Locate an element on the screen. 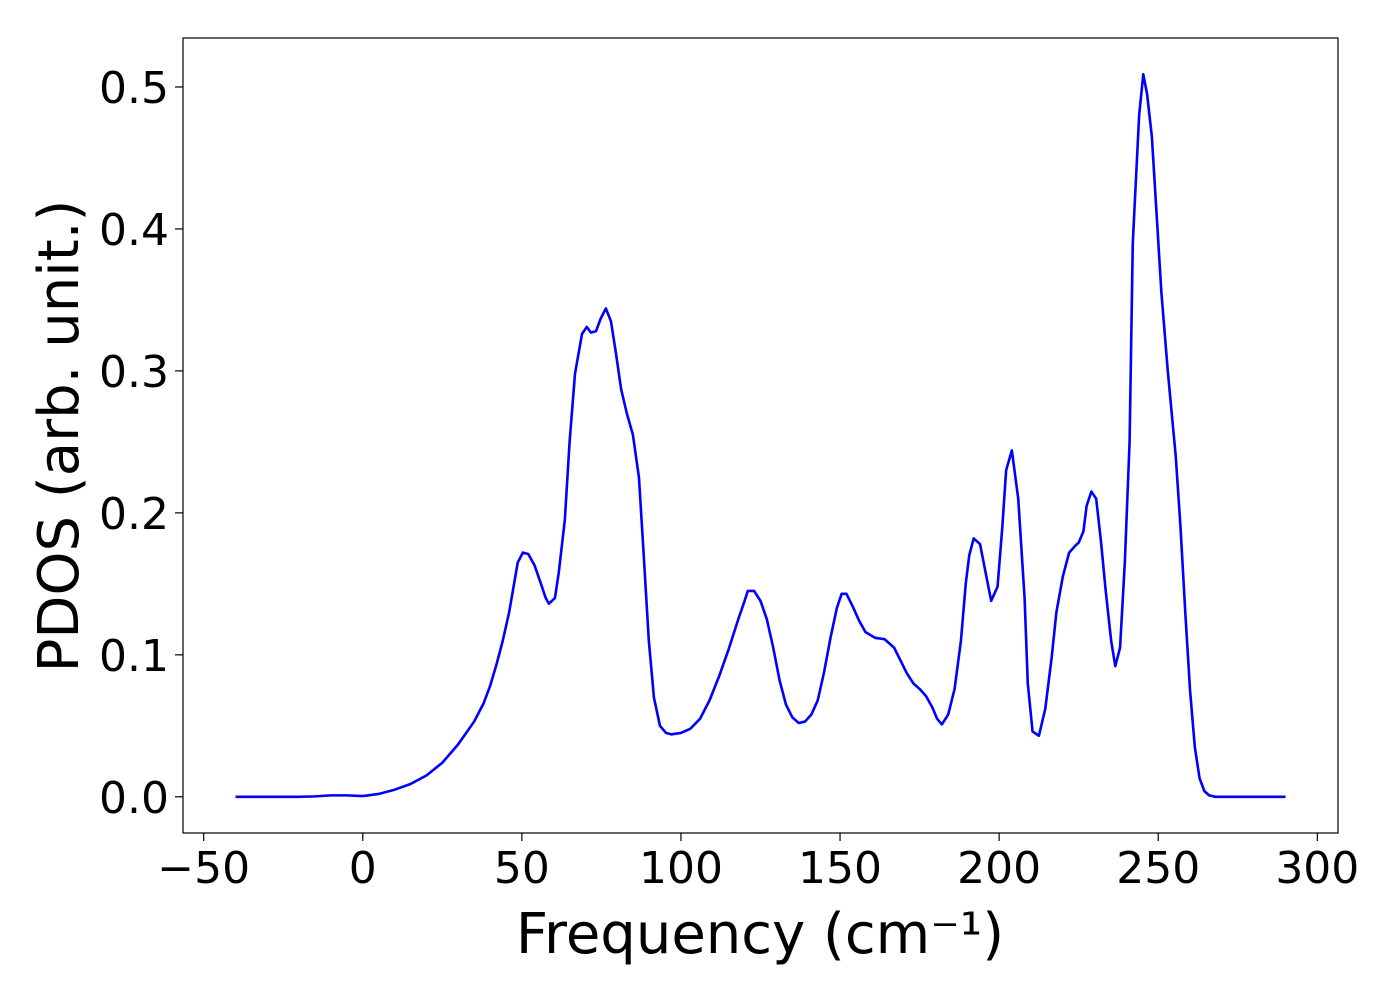 The height and width of the screenshot is (1000, 1400). x-axis-label: Frequency (cm⁻¹) is located at coordinates (760, 934).